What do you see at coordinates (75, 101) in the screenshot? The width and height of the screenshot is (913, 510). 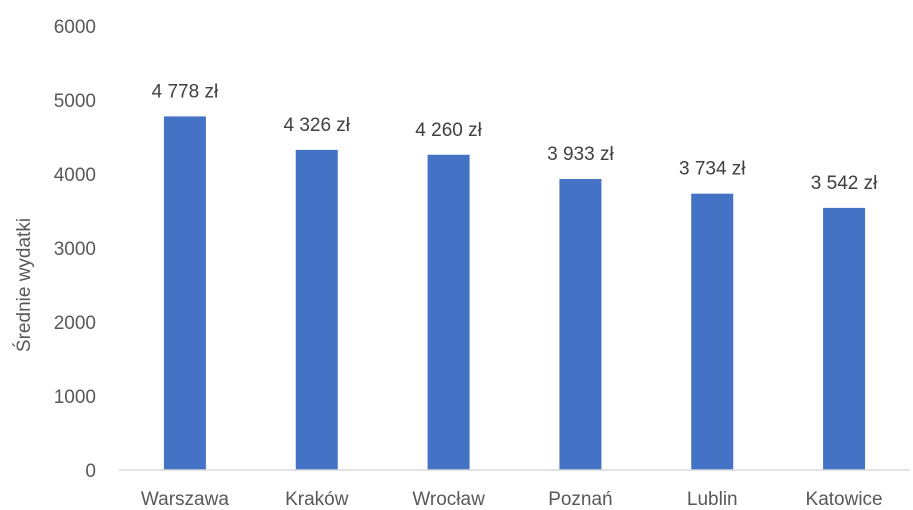 I see `y-tick-label: 5000` at bounding box center [75, 101].